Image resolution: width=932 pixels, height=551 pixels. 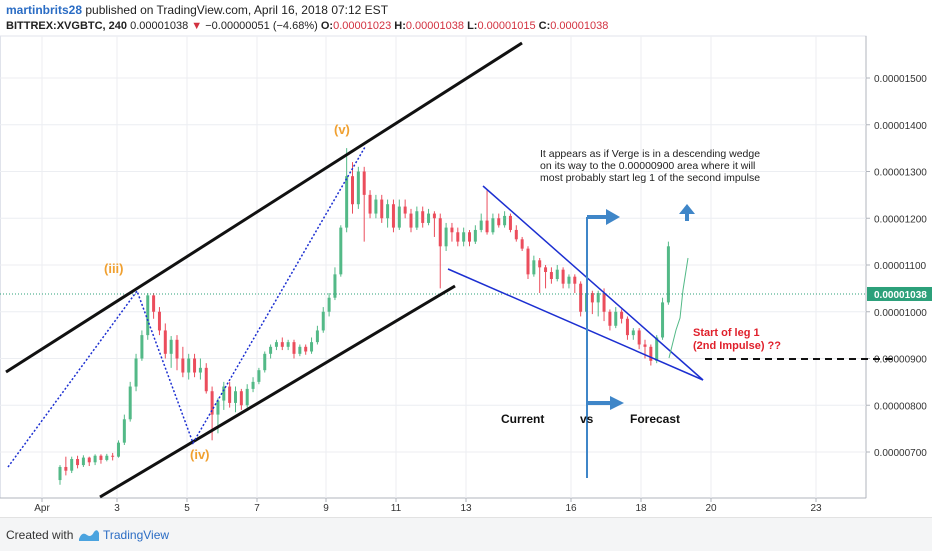 I want to click on high-label: H:, so click(x=400, y=26).